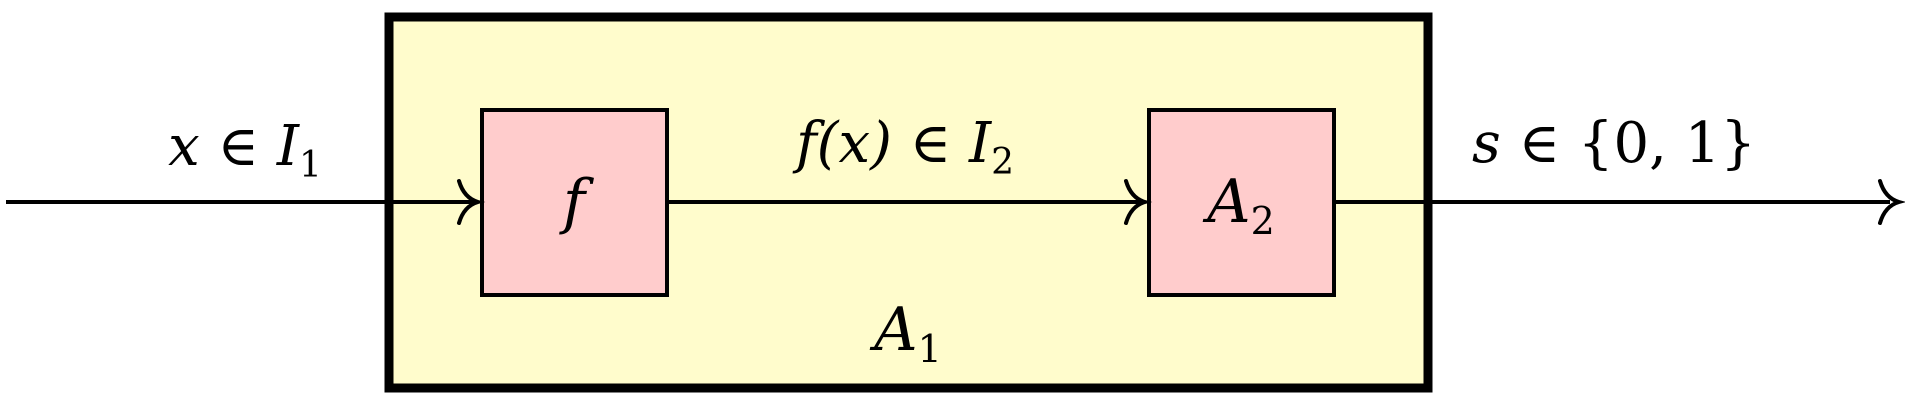 This screenshot has width=1905, height=401. What do you see at coordinates (1002, 162) in the screenshot?
I see `middle-set-sub: 2` at bounding box center [1002, 162].